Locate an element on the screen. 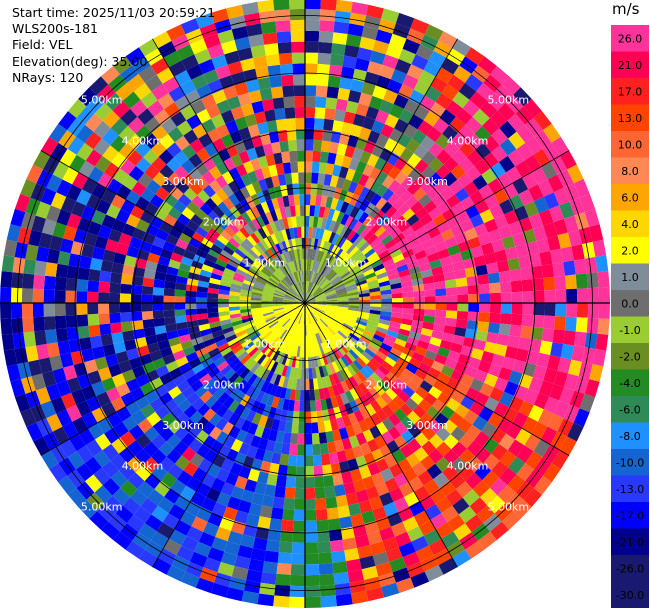 The height and width of the screenshot is (610, 650). colorbar-bin is located at coordinates (630, 515).